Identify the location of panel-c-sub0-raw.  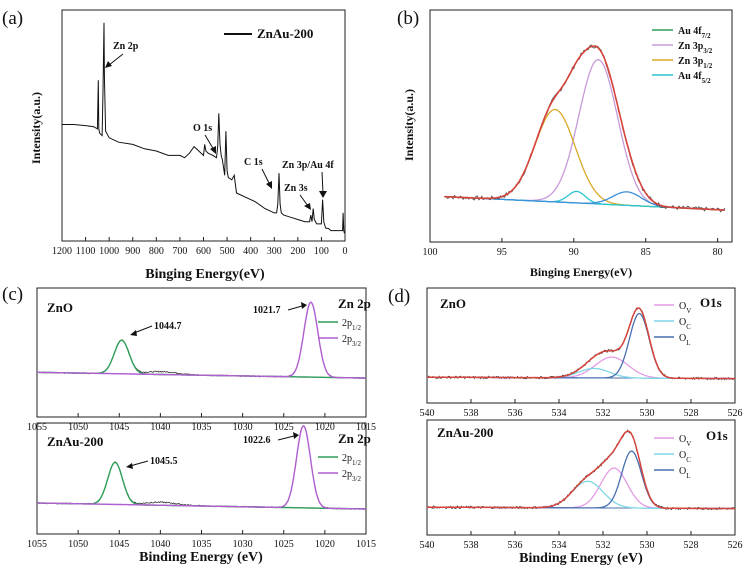
(201, 340).